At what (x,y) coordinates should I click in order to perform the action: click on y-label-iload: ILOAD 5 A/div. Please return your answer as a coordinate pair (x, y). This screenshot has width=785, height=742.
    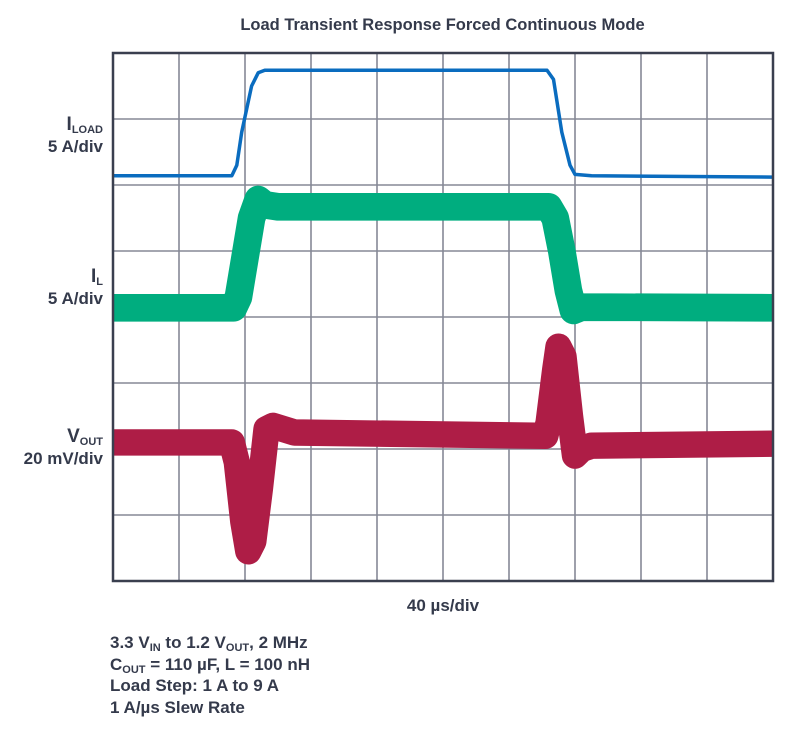
    Looking at the image, I should click on (75, 136).